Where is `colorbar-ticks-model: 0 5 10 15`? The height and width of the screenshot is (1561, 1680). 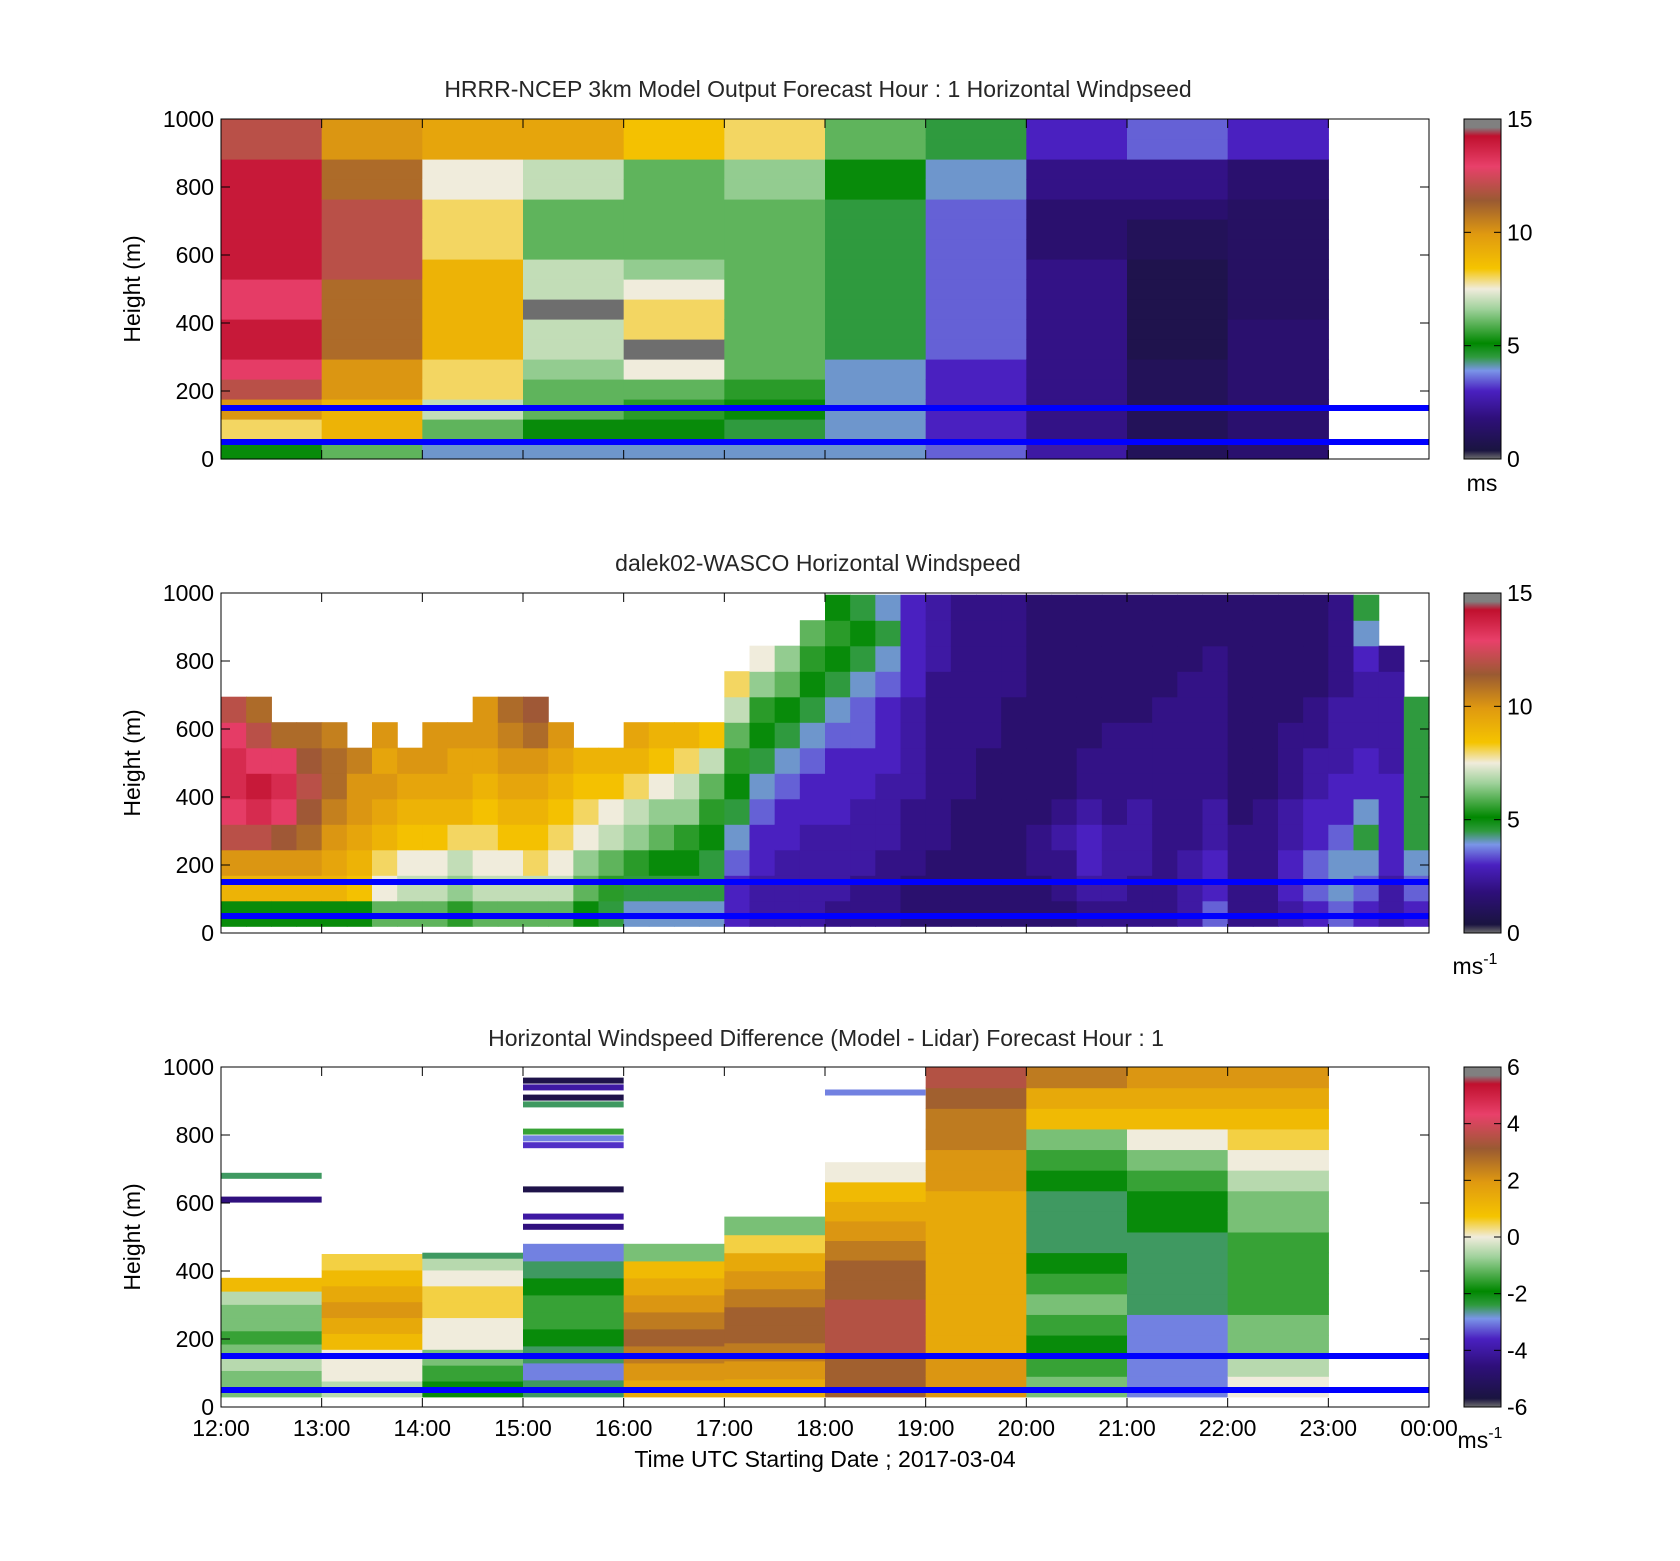 colorbar-ticks-model: 0 5 10 15 is located at coordinates (1498, 289).